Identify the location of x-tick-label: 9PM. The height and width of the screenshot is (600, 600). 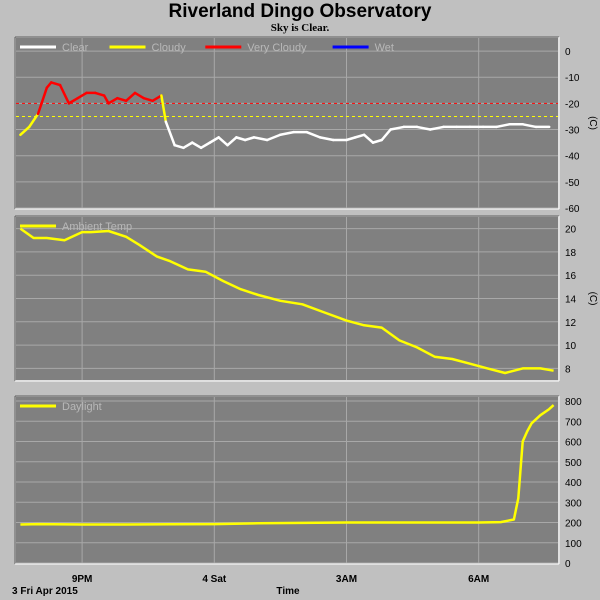
(82, 579).